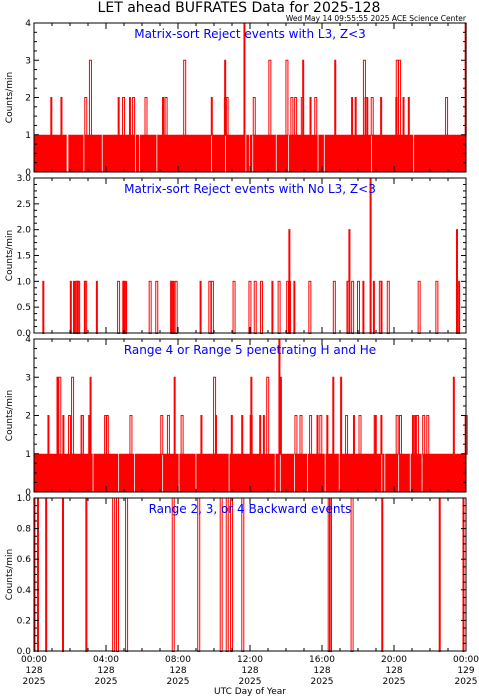  I want to click on y-tick-label: 0.5, so click(24, 308).